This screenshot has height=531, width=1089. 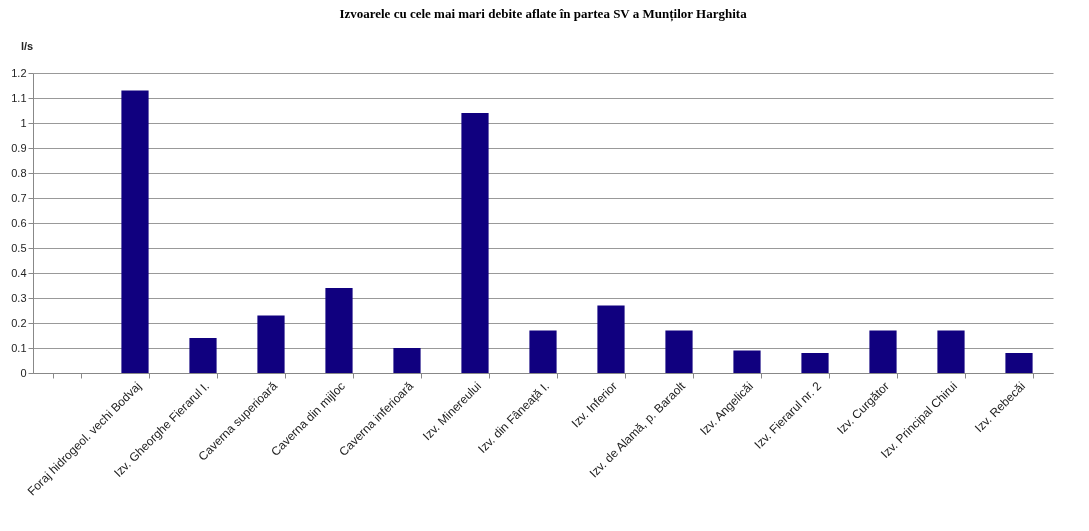 What do you see at coordinates (23, 122) in the screenshot?
I see `y-tick-label: 1` at bounding box center [23, 122].